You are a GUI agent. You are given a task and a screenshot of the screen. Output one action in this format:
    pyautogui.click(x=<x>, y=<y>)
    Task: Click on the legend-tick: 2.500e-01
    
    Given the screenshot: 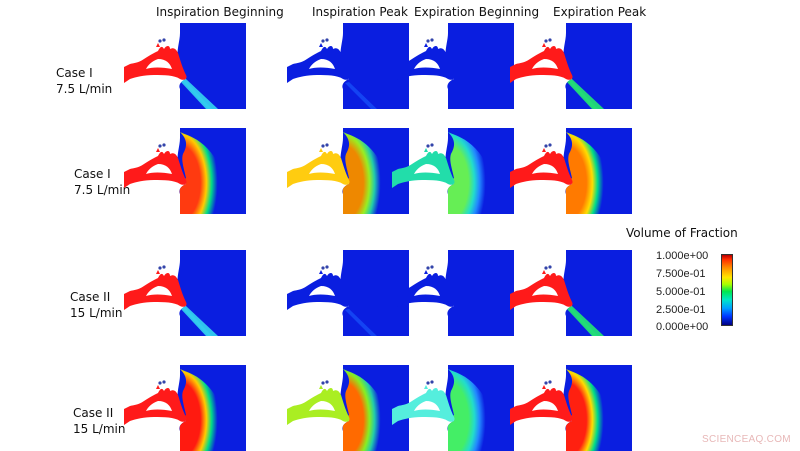 What is the action you would take?
    pyautogui.click(x=681, y=310)
    